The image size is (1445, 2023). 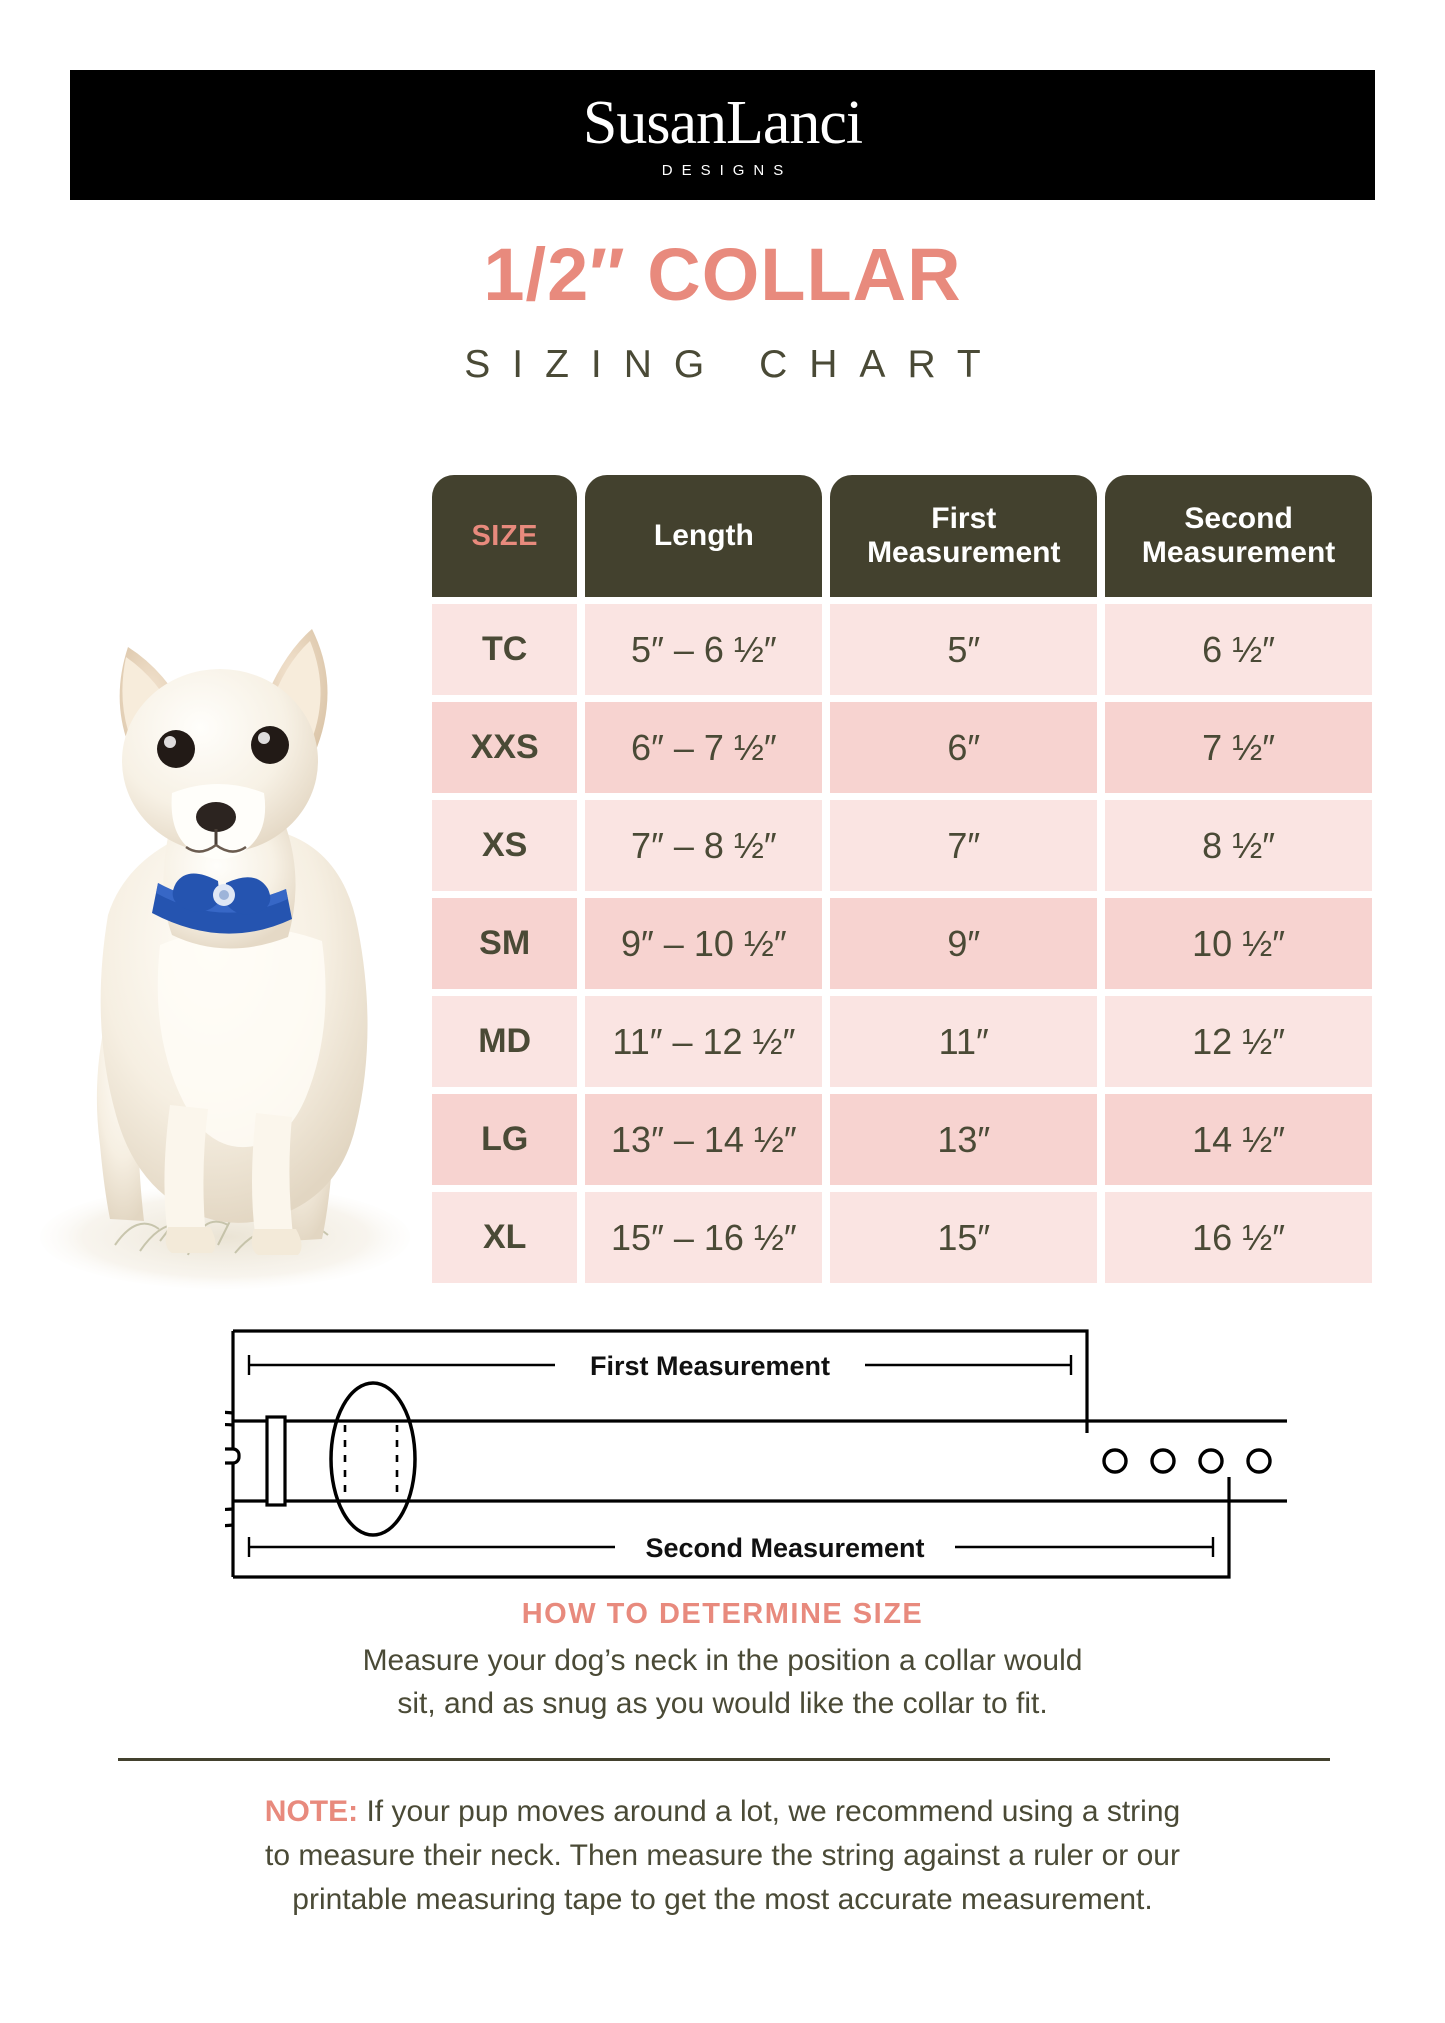 What do you see at coordinates (505, 845) in the screenshot?
I see `cell-size: XS` at bounding box center [505, 845].